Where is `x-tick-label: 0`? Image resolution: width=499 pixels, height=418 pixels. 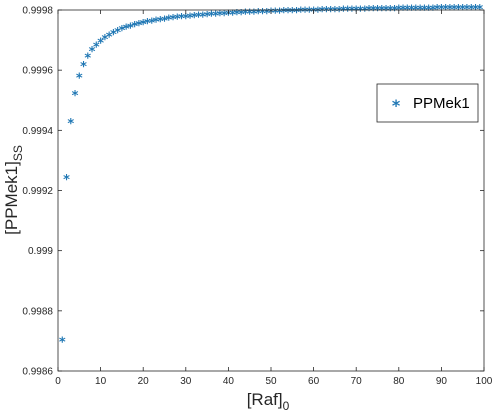 x-tick-label: 0 is located at coordinates (58, 381).